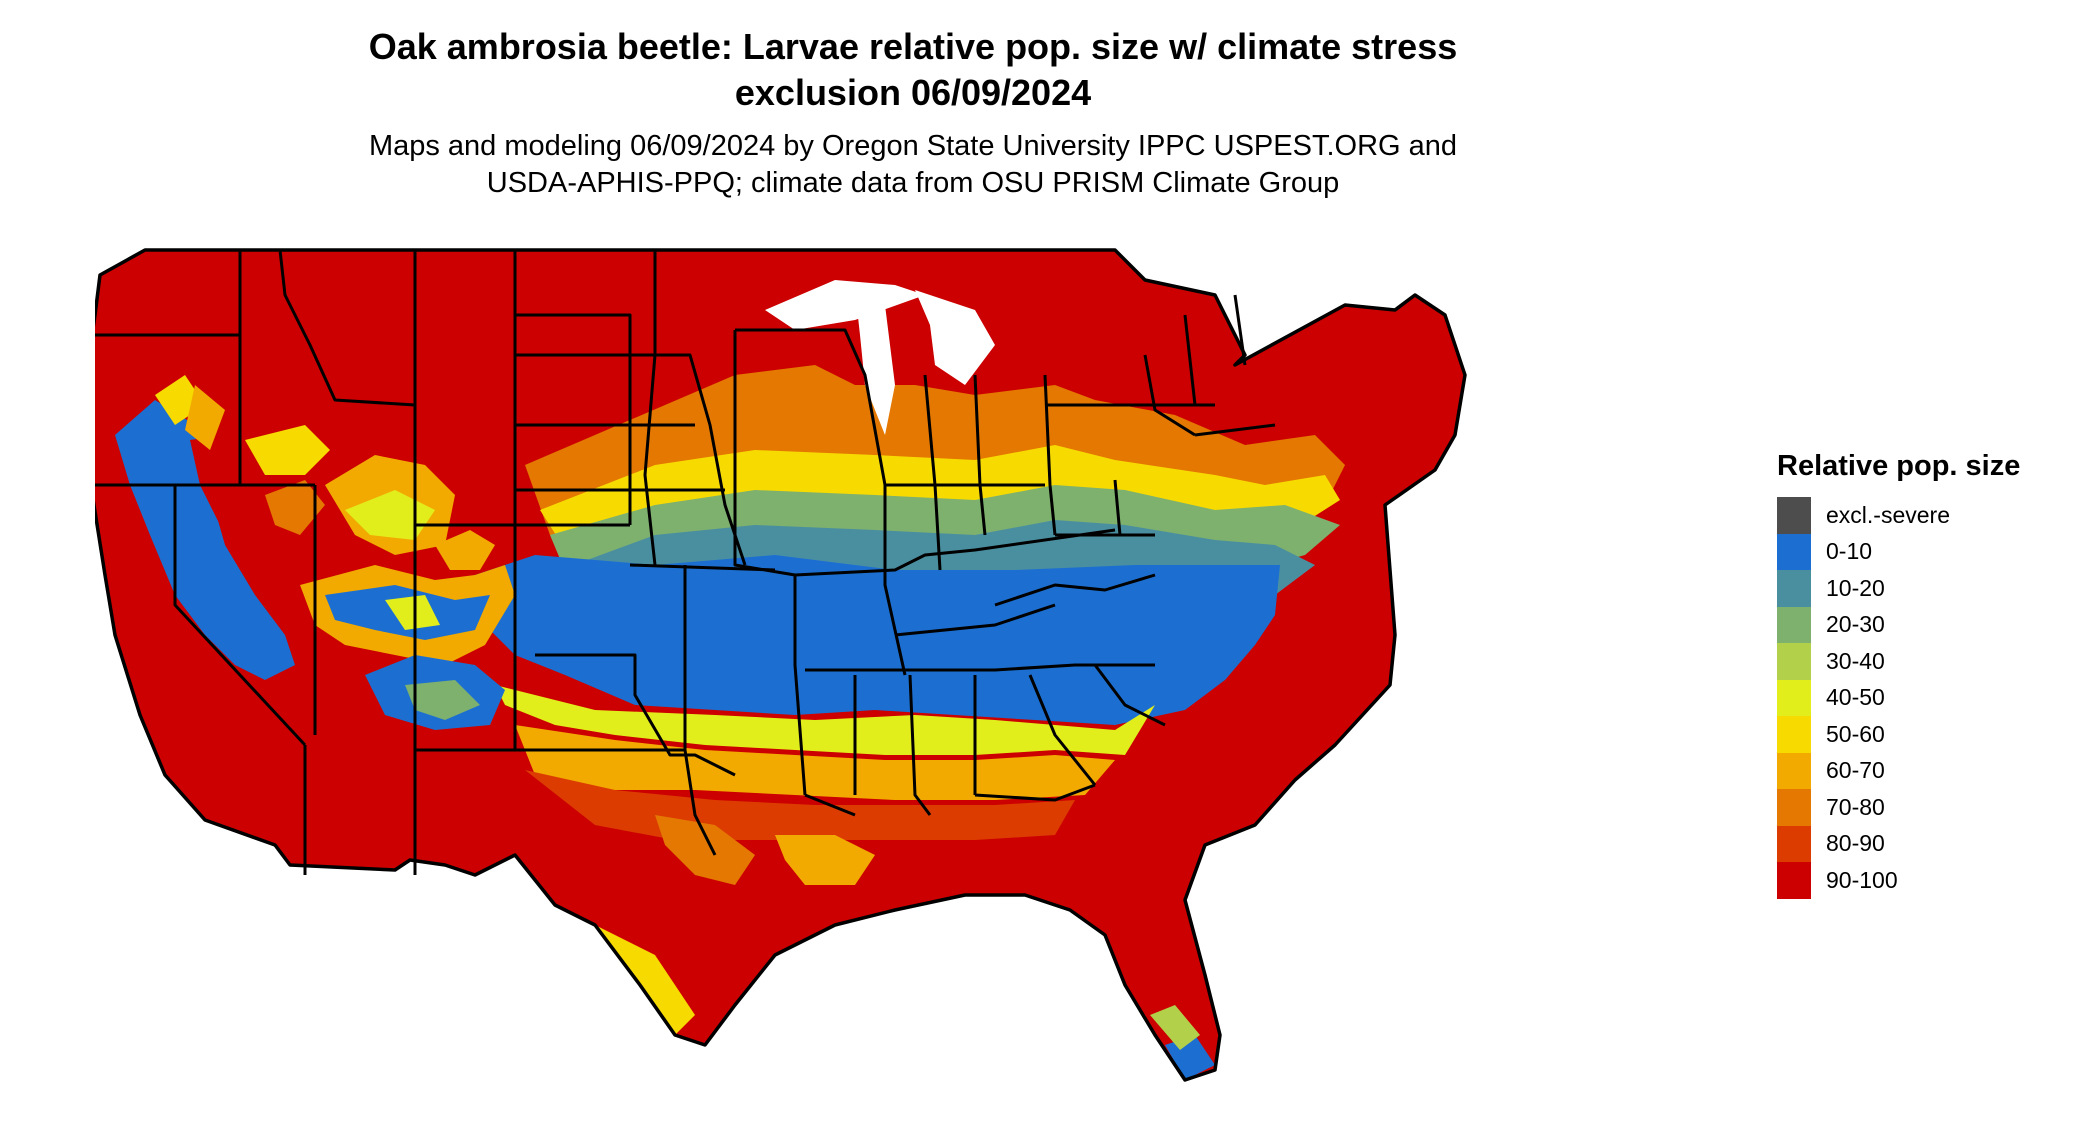  What do you see at coordinates (1888, 514) in the screenshot?
I see `legend-label: excl.-severe` at bounding box center [1888, 514].